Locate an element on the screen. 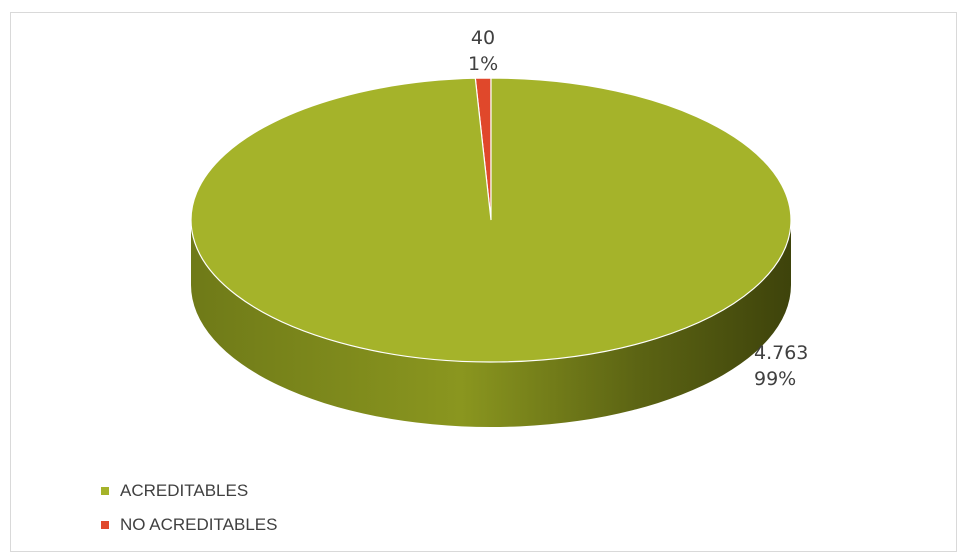 This screenshot has width=958, height=552. legend-item-acreditables: ACREDITABLES is located at coordinates (189, 491).